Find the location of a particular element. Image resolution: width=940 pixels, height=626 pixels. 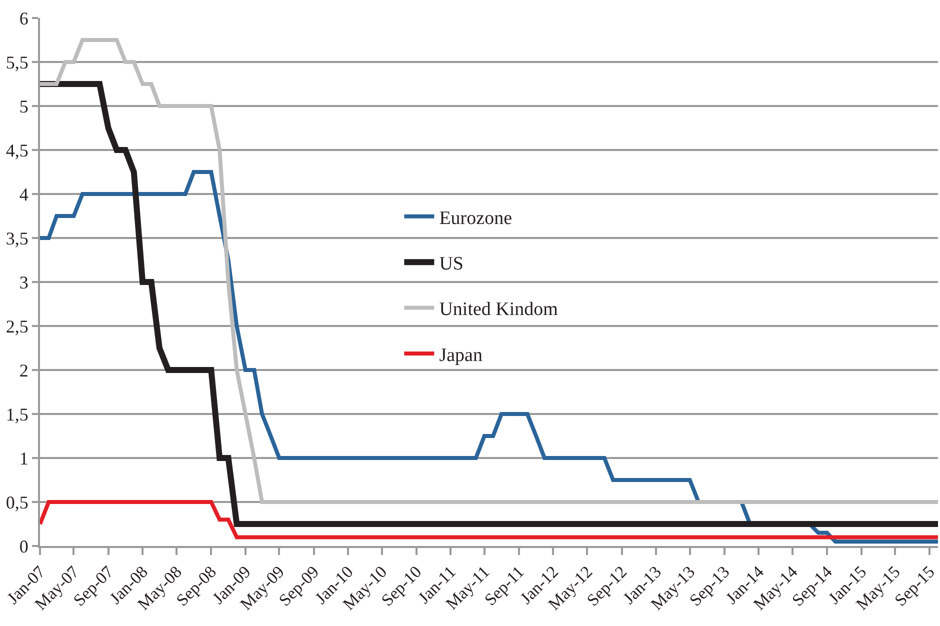

y-tick-label: 0 is located at coordinates (23, 546).